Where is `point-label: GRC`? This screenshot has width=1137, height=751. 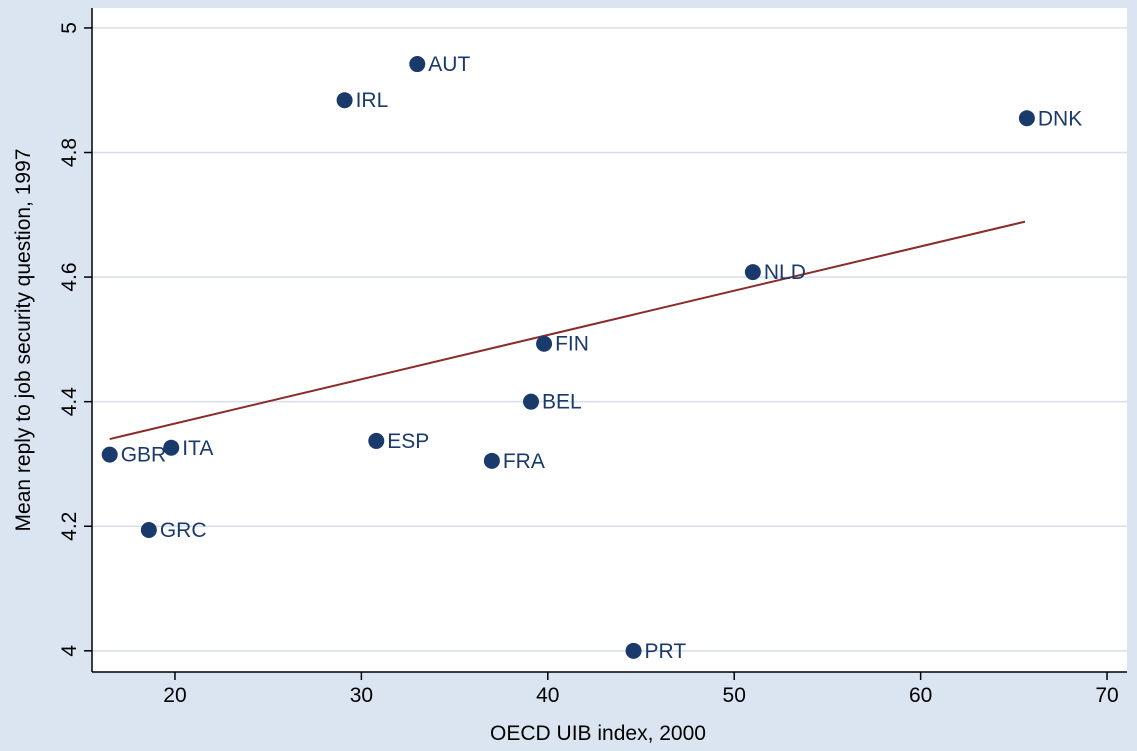 point-label: GRC is located at coordinates (183, 530).